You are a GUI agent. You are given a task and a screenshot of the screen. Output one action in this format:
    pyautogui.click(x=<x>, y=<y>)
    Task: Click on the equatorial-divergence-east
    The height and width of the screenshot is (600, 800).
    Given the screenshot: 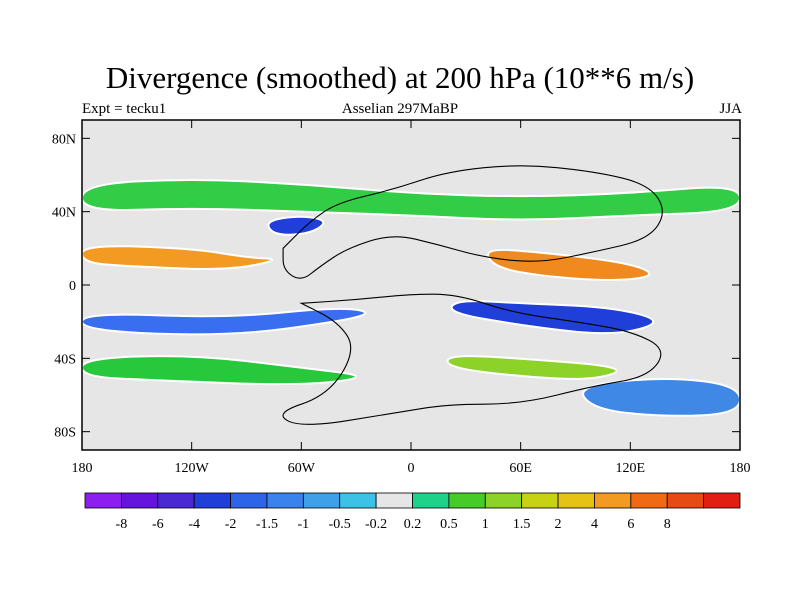 What is the action you would take?
    pyautogui.click(x=569, y=264)
    